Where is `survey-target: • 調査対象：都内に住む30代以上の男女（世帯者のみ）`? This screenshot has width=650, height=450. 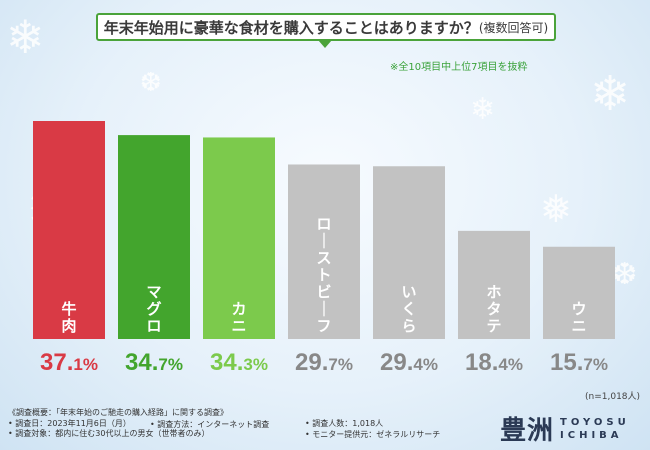
survey-target: • 調査対象：都内に住む30代以上の男女（世帯者のみ） is located at coordinates (109, 433).